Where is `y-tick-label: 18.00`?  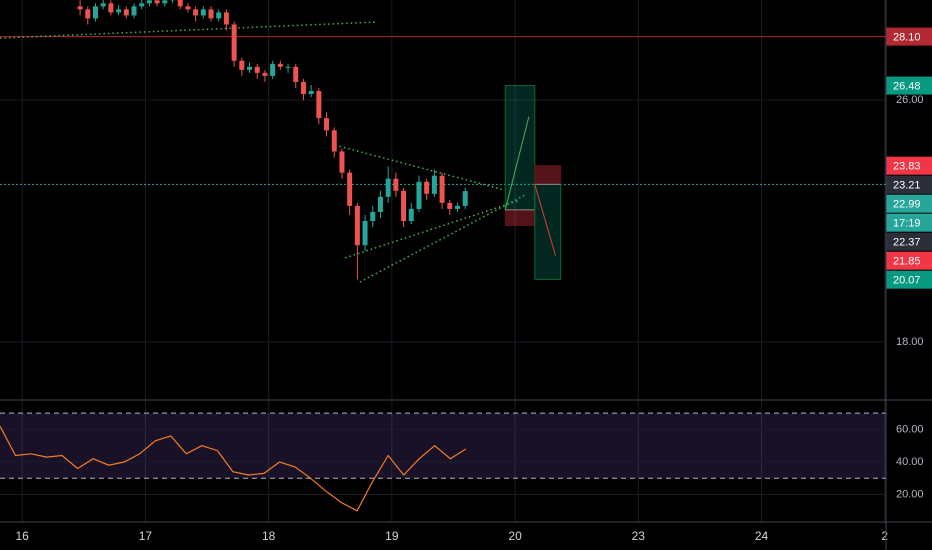 y-tick-label: 18.00 is located at coordinates (910, 342).